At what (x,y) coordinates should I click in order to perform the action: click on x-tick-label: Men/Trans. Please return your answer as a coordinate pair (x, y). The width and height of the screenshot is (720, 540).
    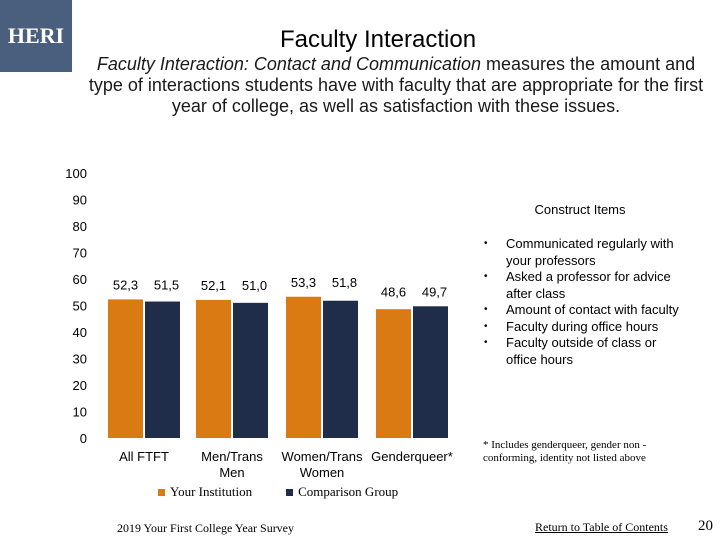
    Looking at the image, I should click on (232, 456).